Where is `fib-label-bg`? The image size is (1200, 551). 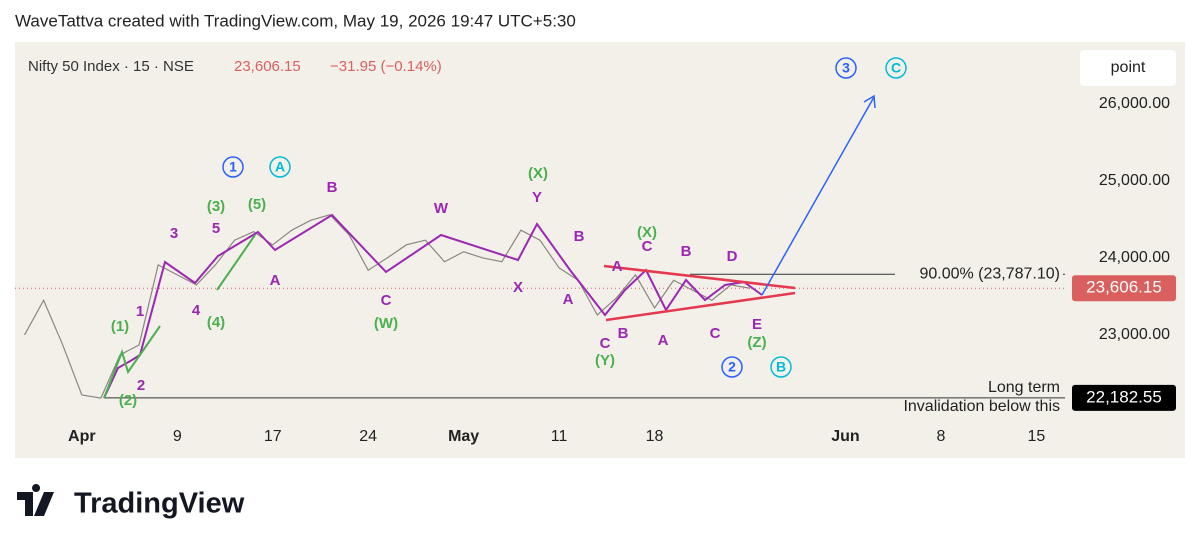
fib-label-bg is located at coordinates (979, 274).